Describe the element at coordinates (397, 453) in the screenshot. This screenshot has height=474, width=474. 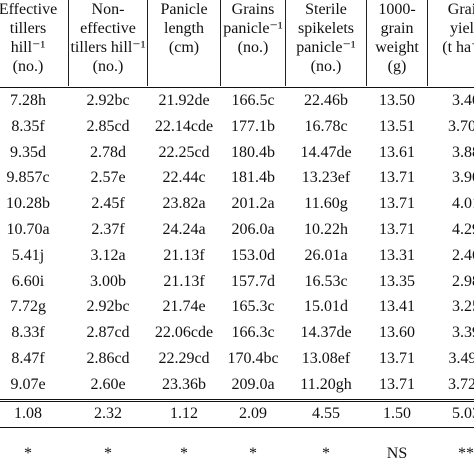
I see `significance-cell: NS` at that location.